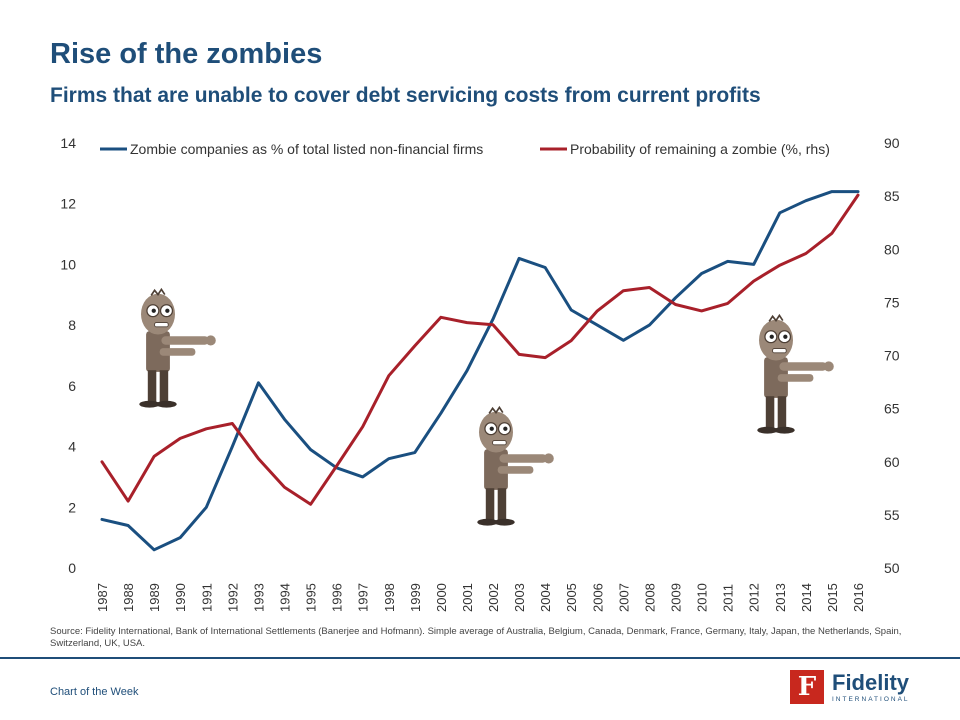  I want to click on x-tick-label: 2012, so click(754, 597).